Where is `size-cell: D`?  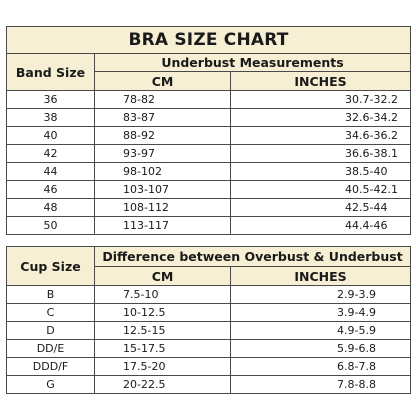
size-cell: D is located at coordinates (50, 330).